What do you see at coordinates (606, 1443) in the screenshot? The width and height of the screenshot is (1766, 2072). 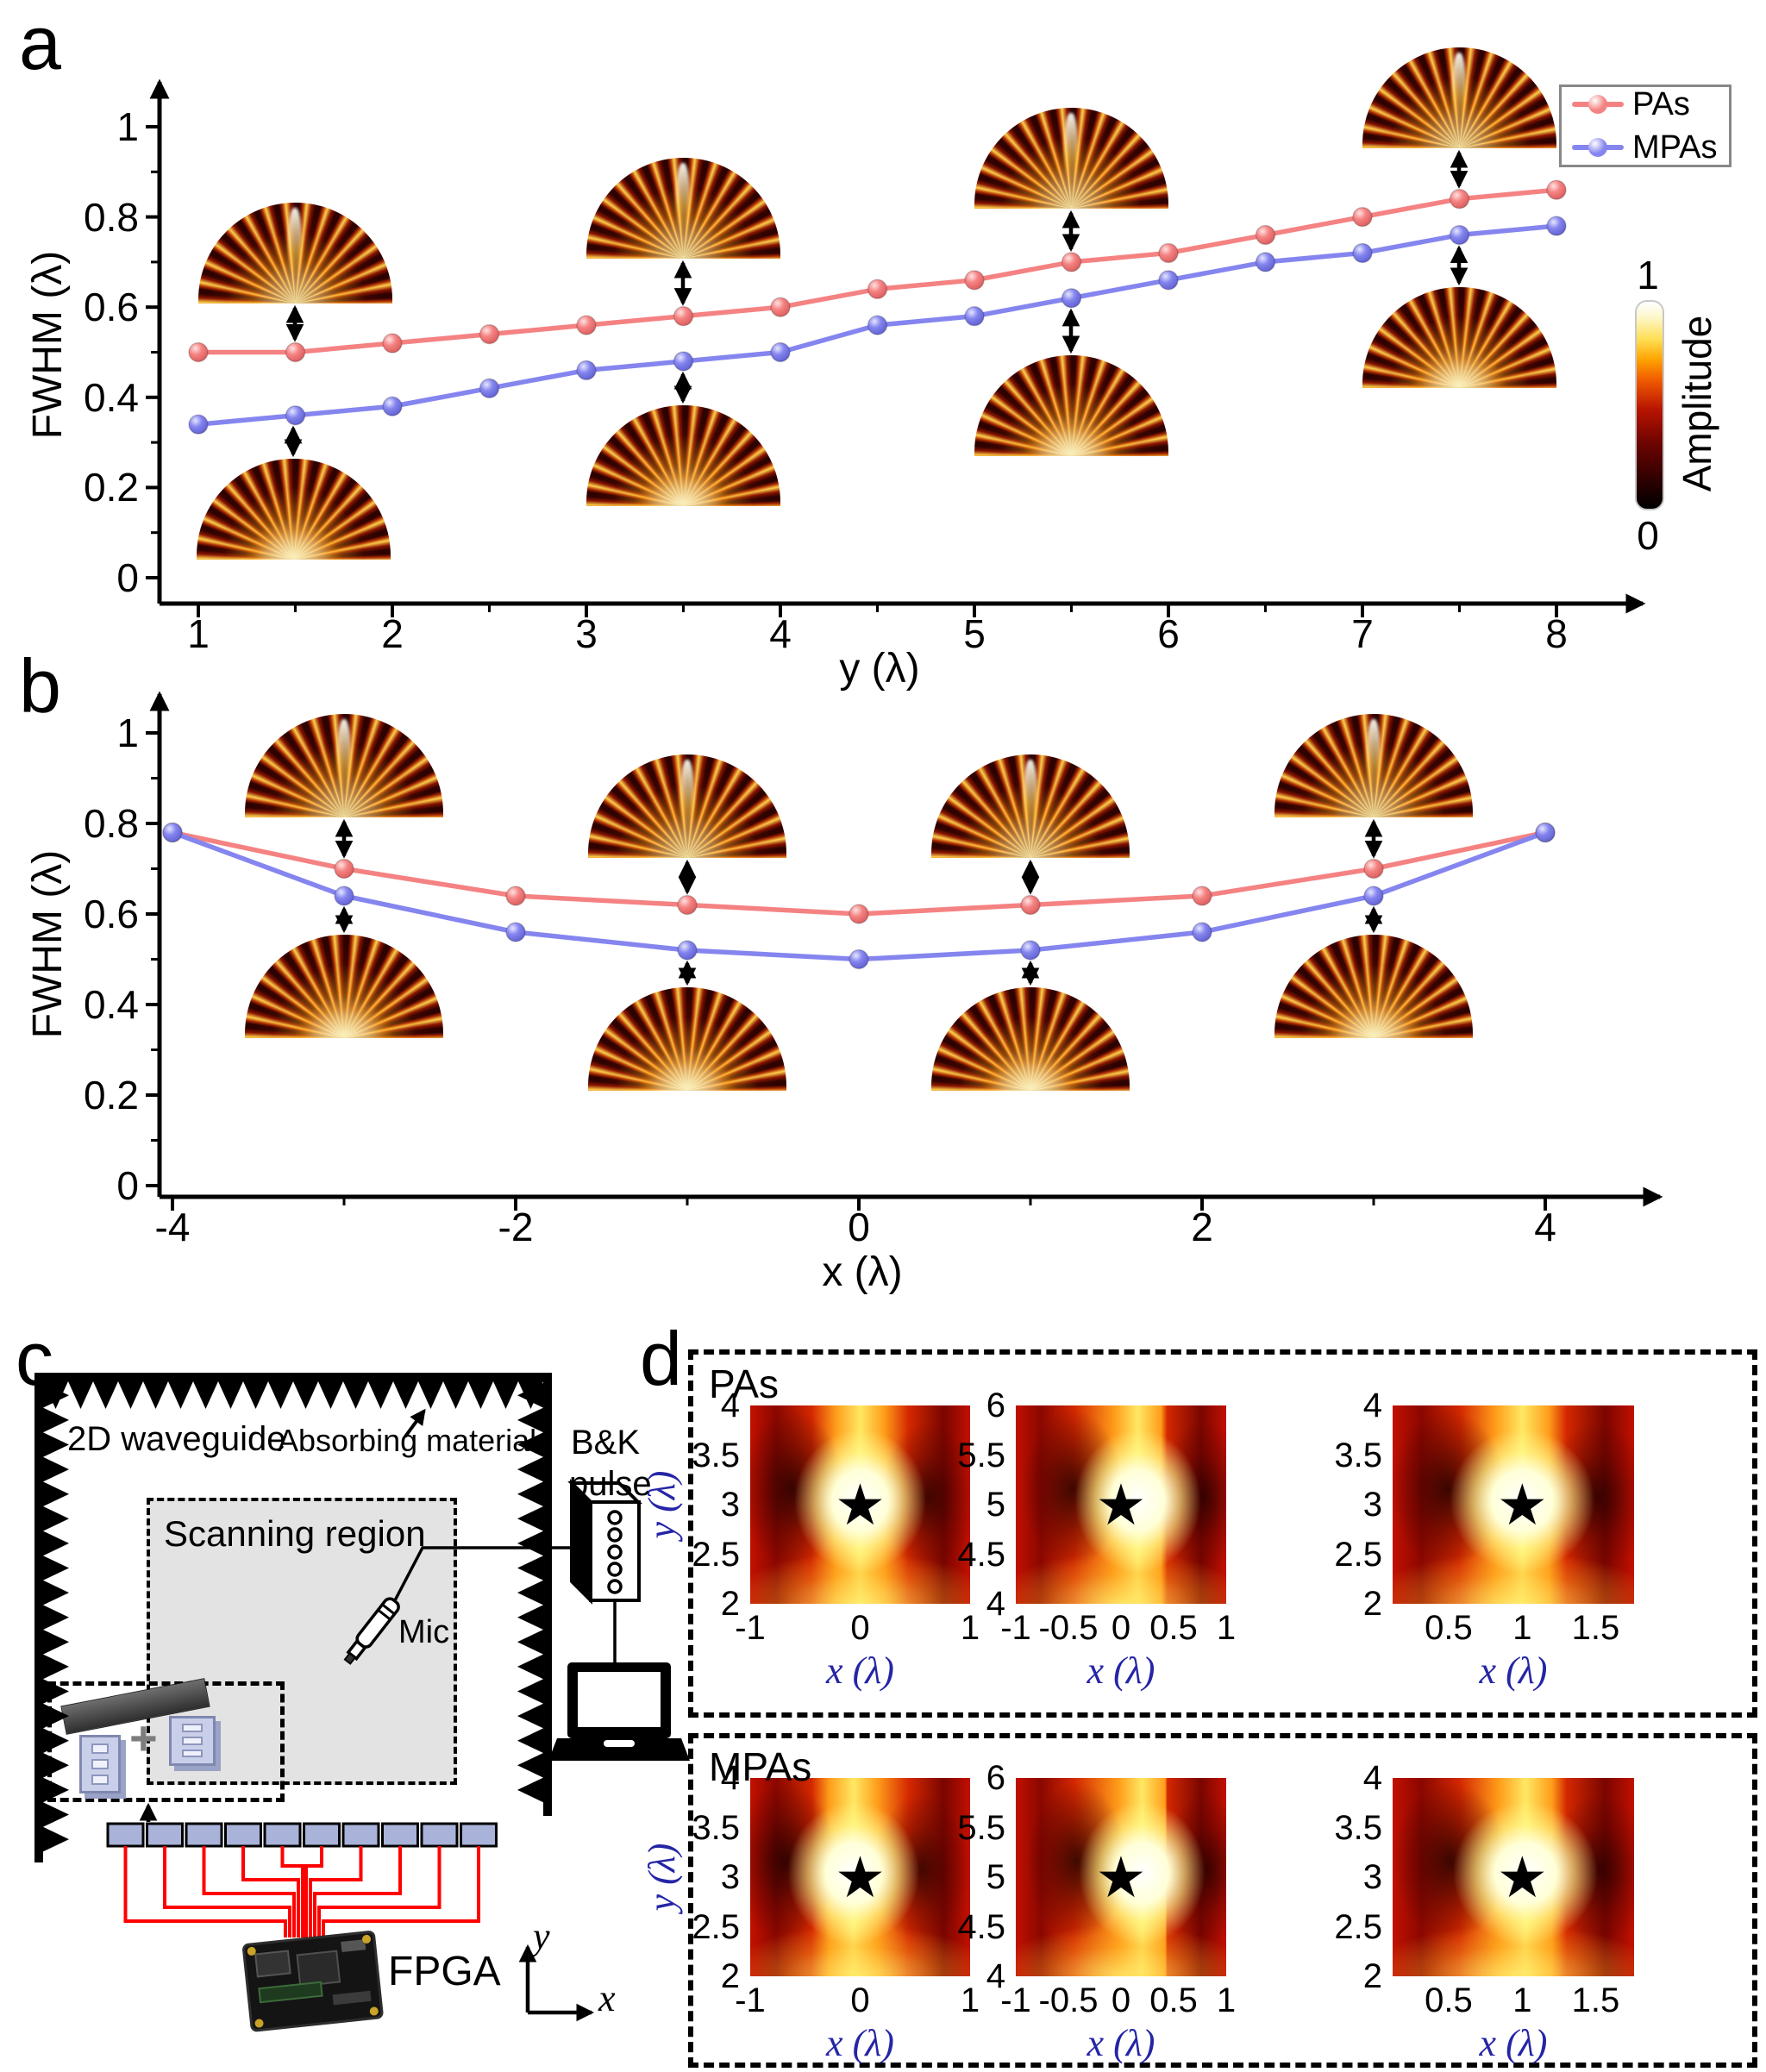 I see `bk-pulse-label-line1: B&K` at bounding box center [606, 1443].